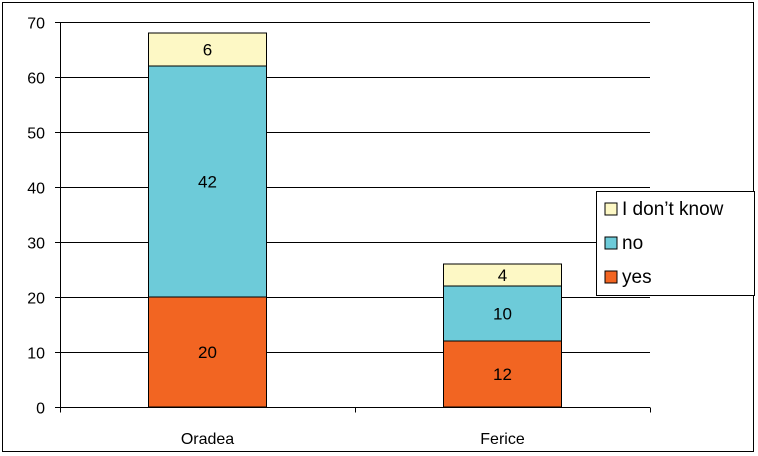 Image resolution: width=758 pixels, height=456 pixels. Describe the element at coordinates (502, 439) in the screenshot. I see `x-tick-label: Ferice` at that location.